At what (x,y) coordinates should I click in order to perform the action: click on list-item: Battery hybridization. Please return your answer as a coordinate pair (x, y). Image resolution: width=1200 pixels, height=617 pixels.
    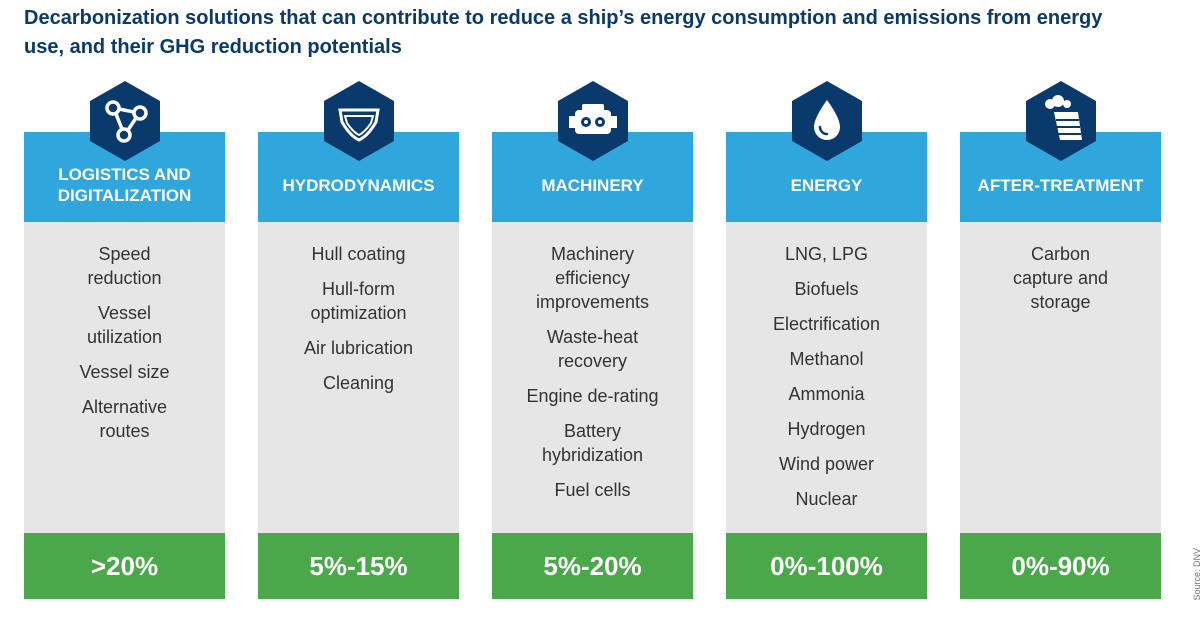
    Looking at the image, I should click on (592, 443).